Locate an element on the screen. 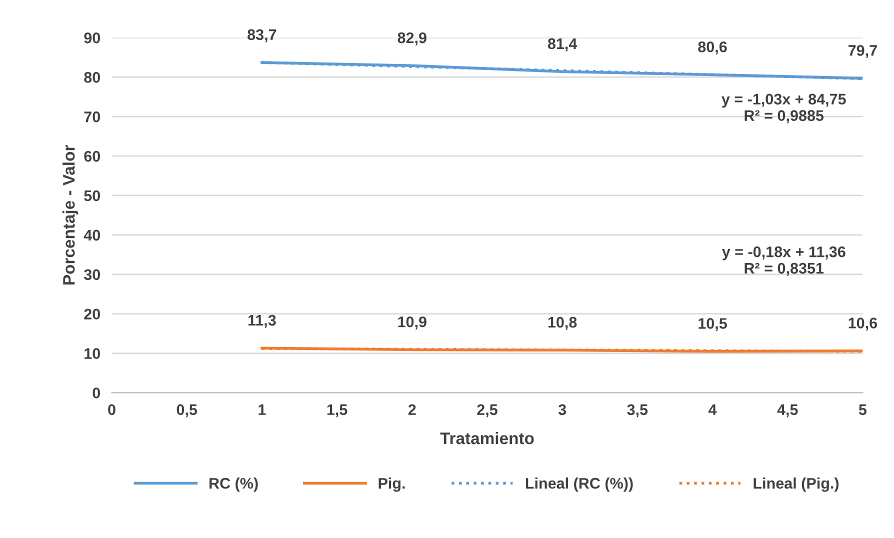 The height and width of the screenshot is (538, 894). x-tick-label: 4,5 is located at coordinates (787, 411).